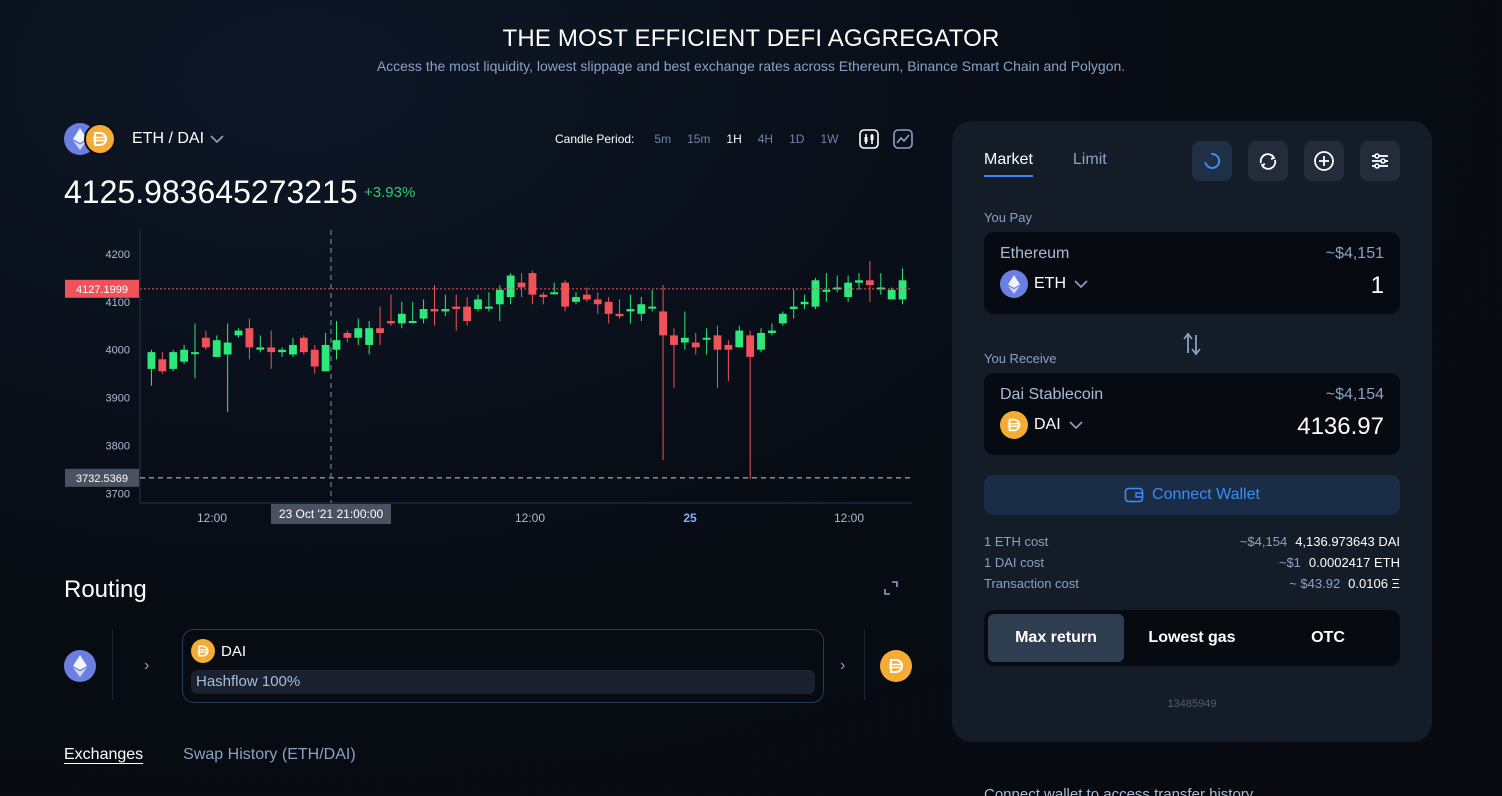 This screenshot has width=1502, height=796. Describe the element at coordinates (217, 139) in the screenshot. I see `chevron-down-icon` at that location.